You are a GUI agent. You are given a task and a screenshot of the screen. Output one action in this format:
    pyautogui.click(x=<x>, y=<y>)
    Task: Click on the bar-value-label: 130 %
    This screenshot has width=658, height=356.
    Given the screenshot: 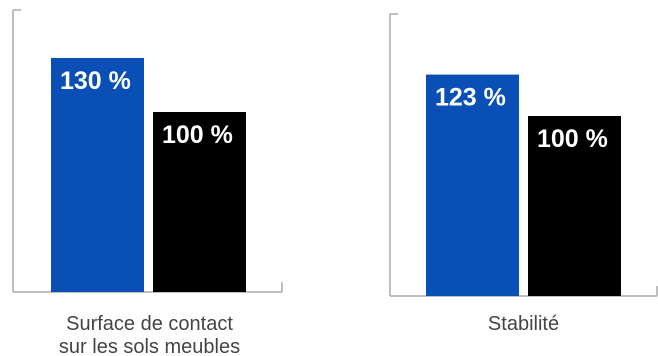 What is the action you would take?
    pyautogui.click(x=95, y=81)
    